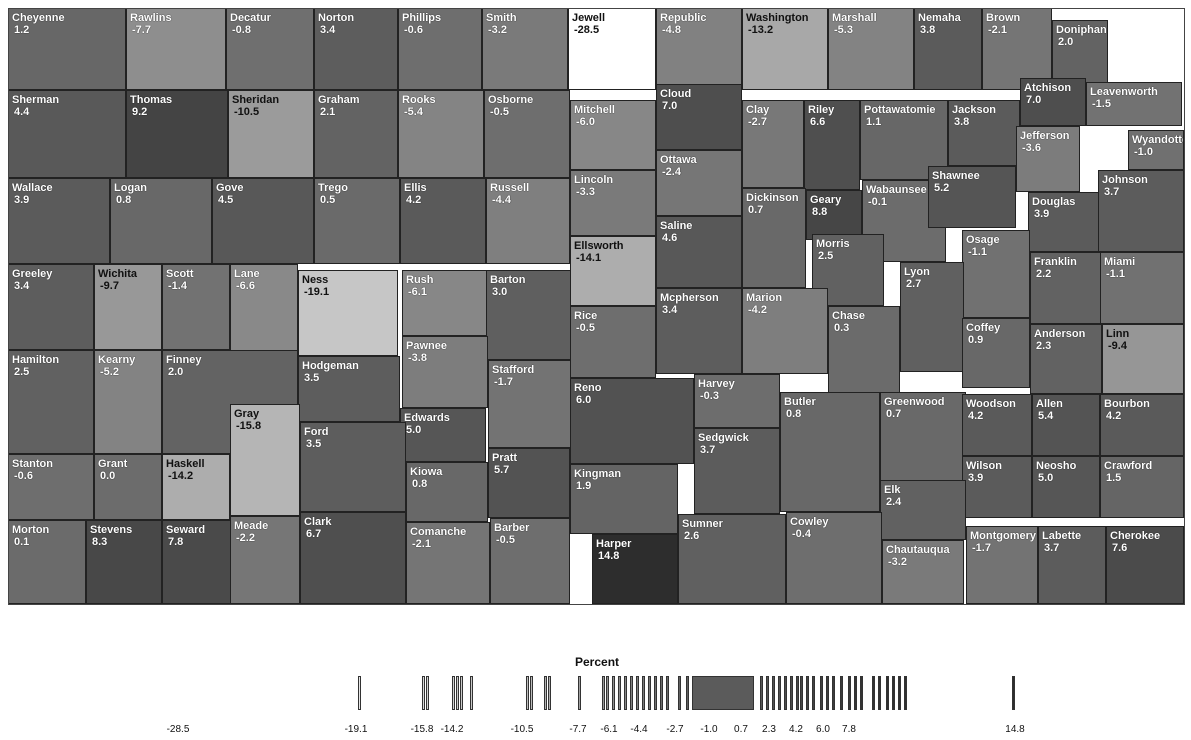  Describe the element at coordinates (671, 30) in the screenshot. I see `county-value: -4.8` at that location.